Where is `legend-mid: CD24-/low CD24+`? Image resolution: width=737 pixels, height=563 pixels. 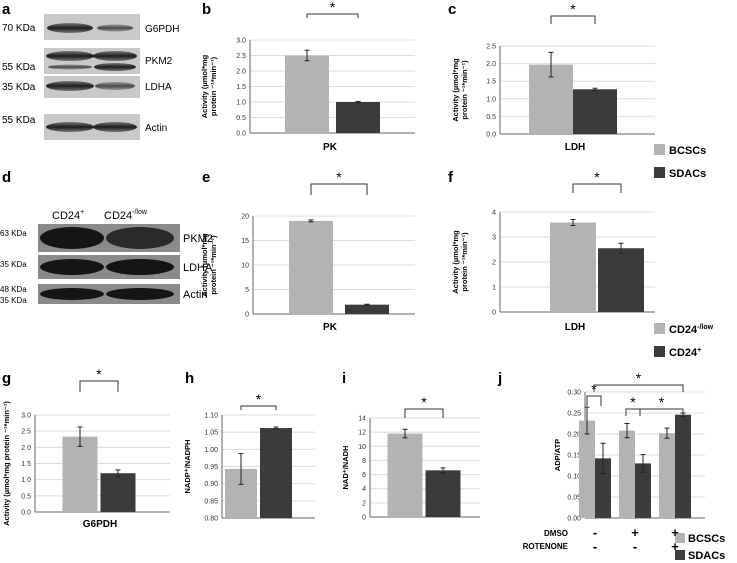
legend-mid: CD24-/low CD24+ is located at coordinates (684, 341).